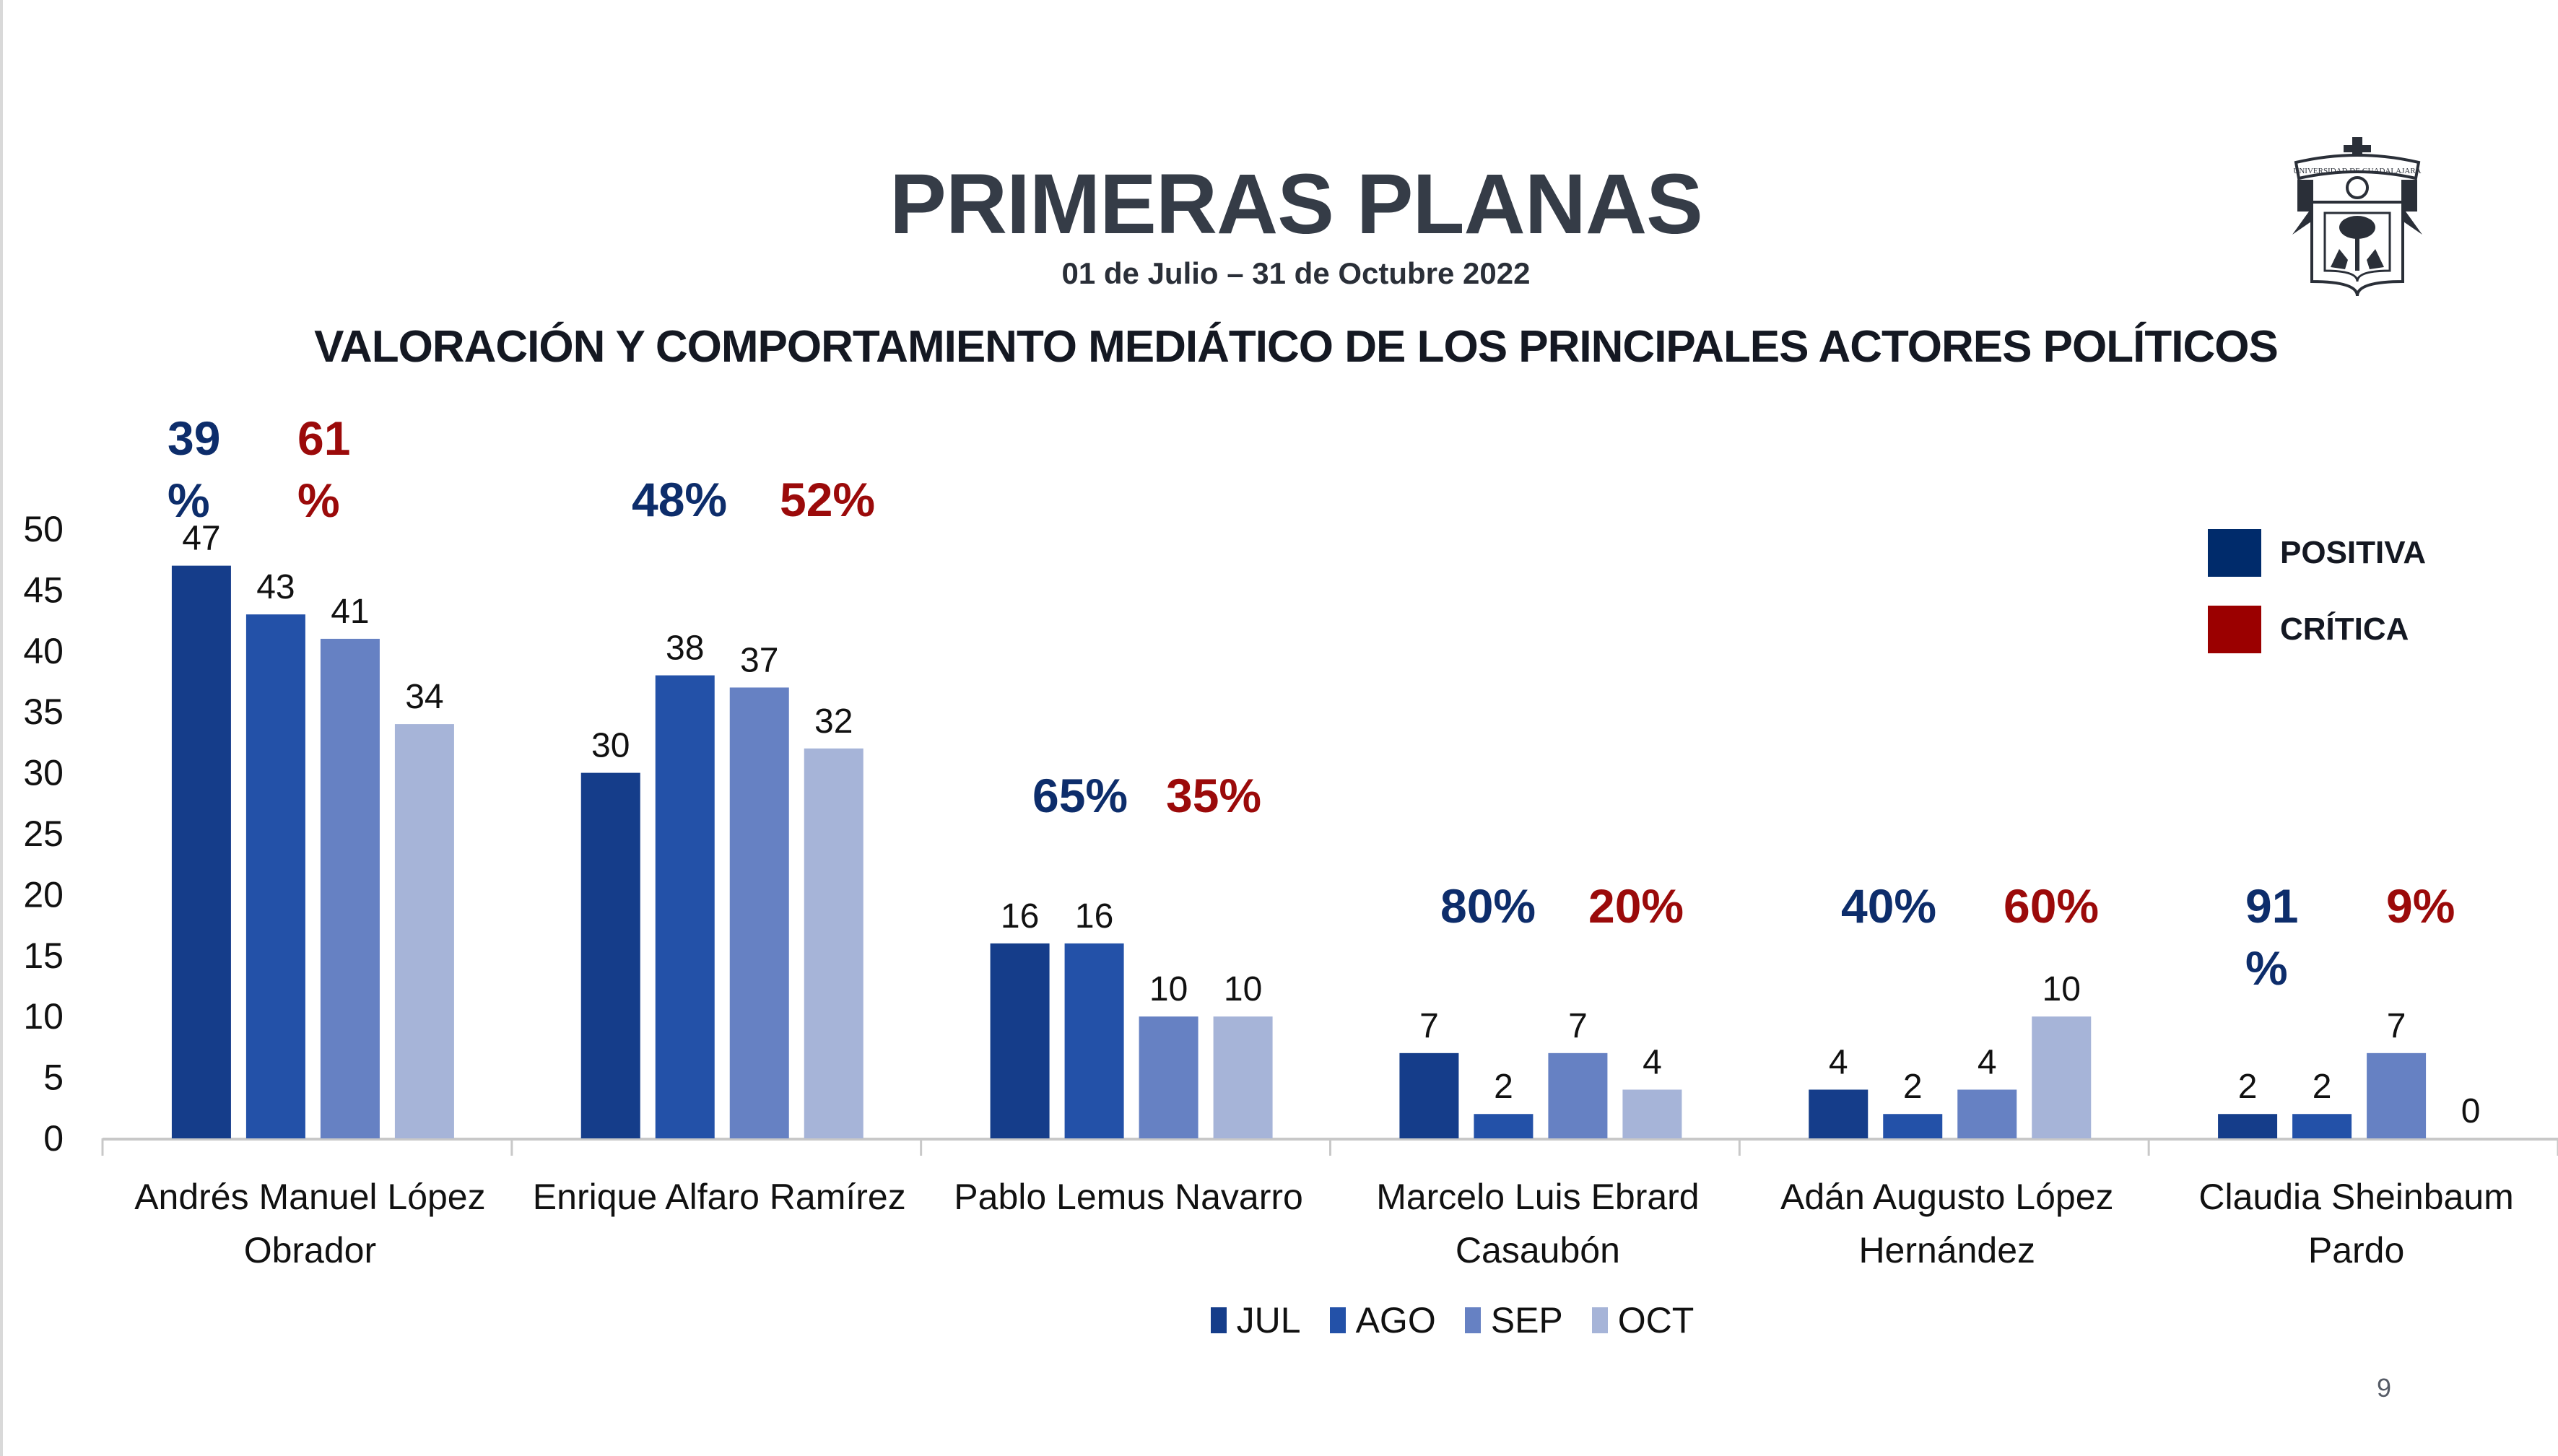 The width and height of the screenshot is (2558, 1456). What do you see at coordinates (2051, 906) in the screenshot?
I see `critica-percent: 60%` at bounding box center [2051, 906].